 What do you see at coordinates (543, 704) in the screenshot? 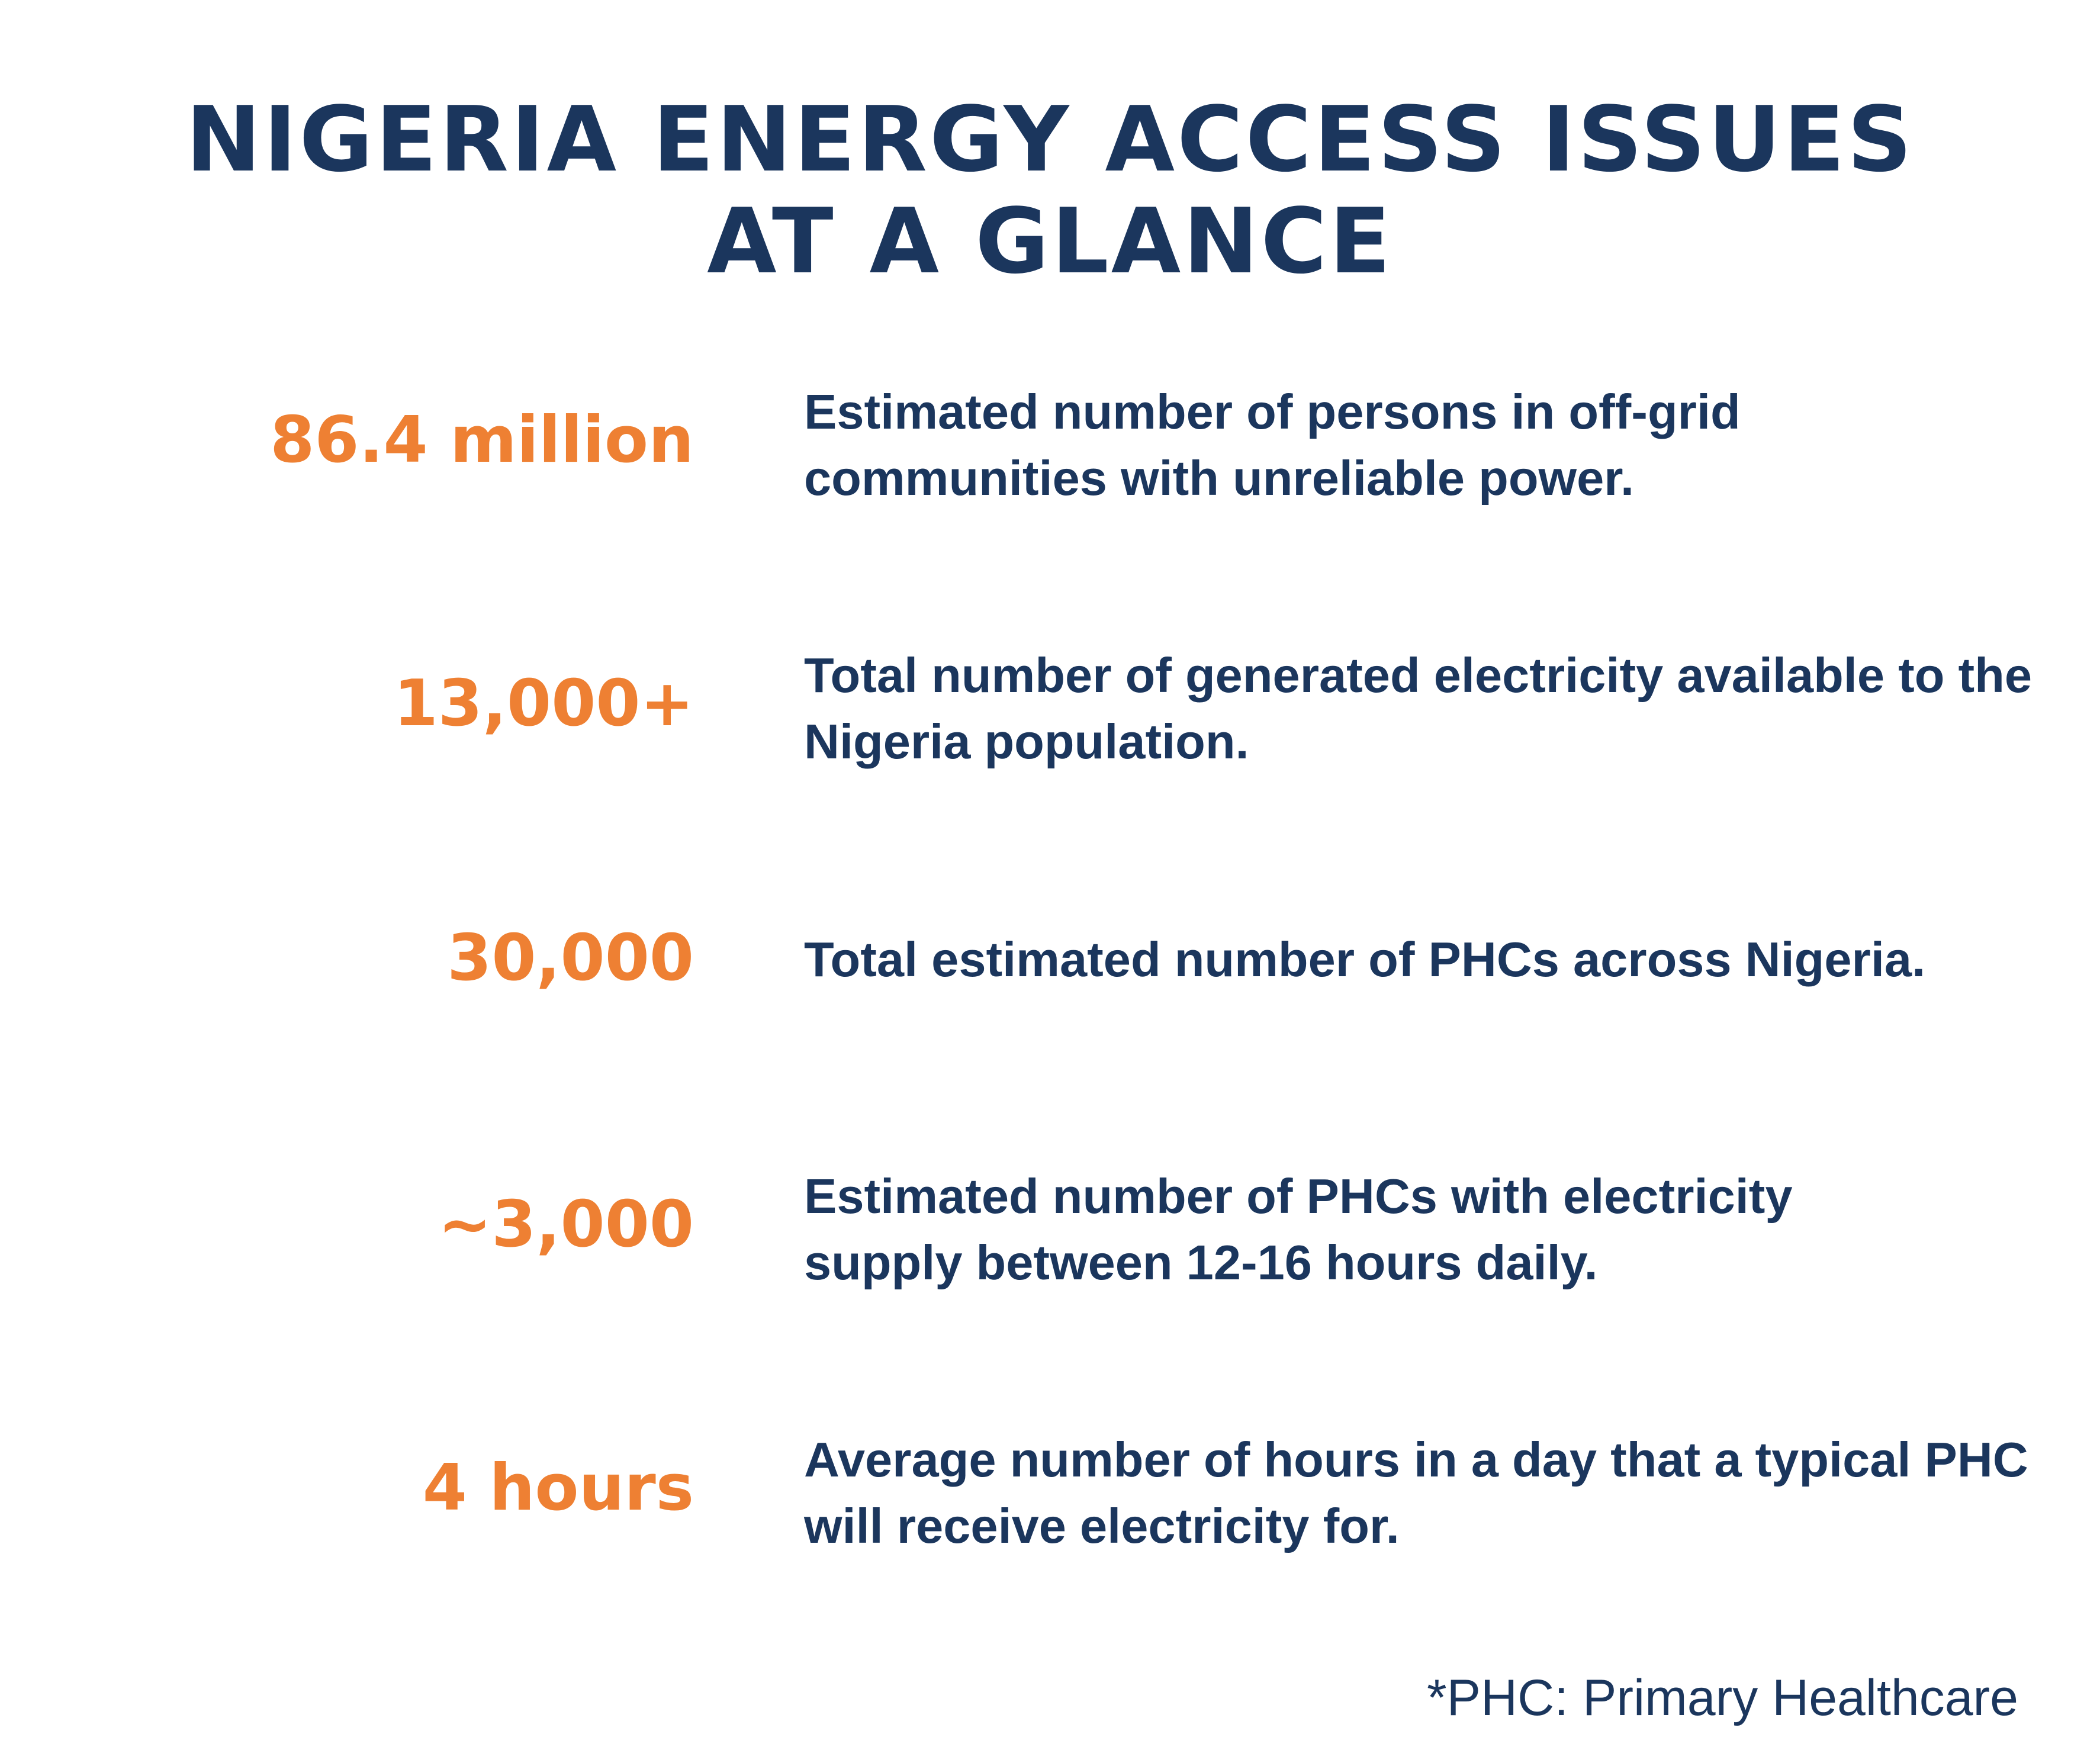
I see `stat-value: 13,000+` at bounding box center [543, 704].